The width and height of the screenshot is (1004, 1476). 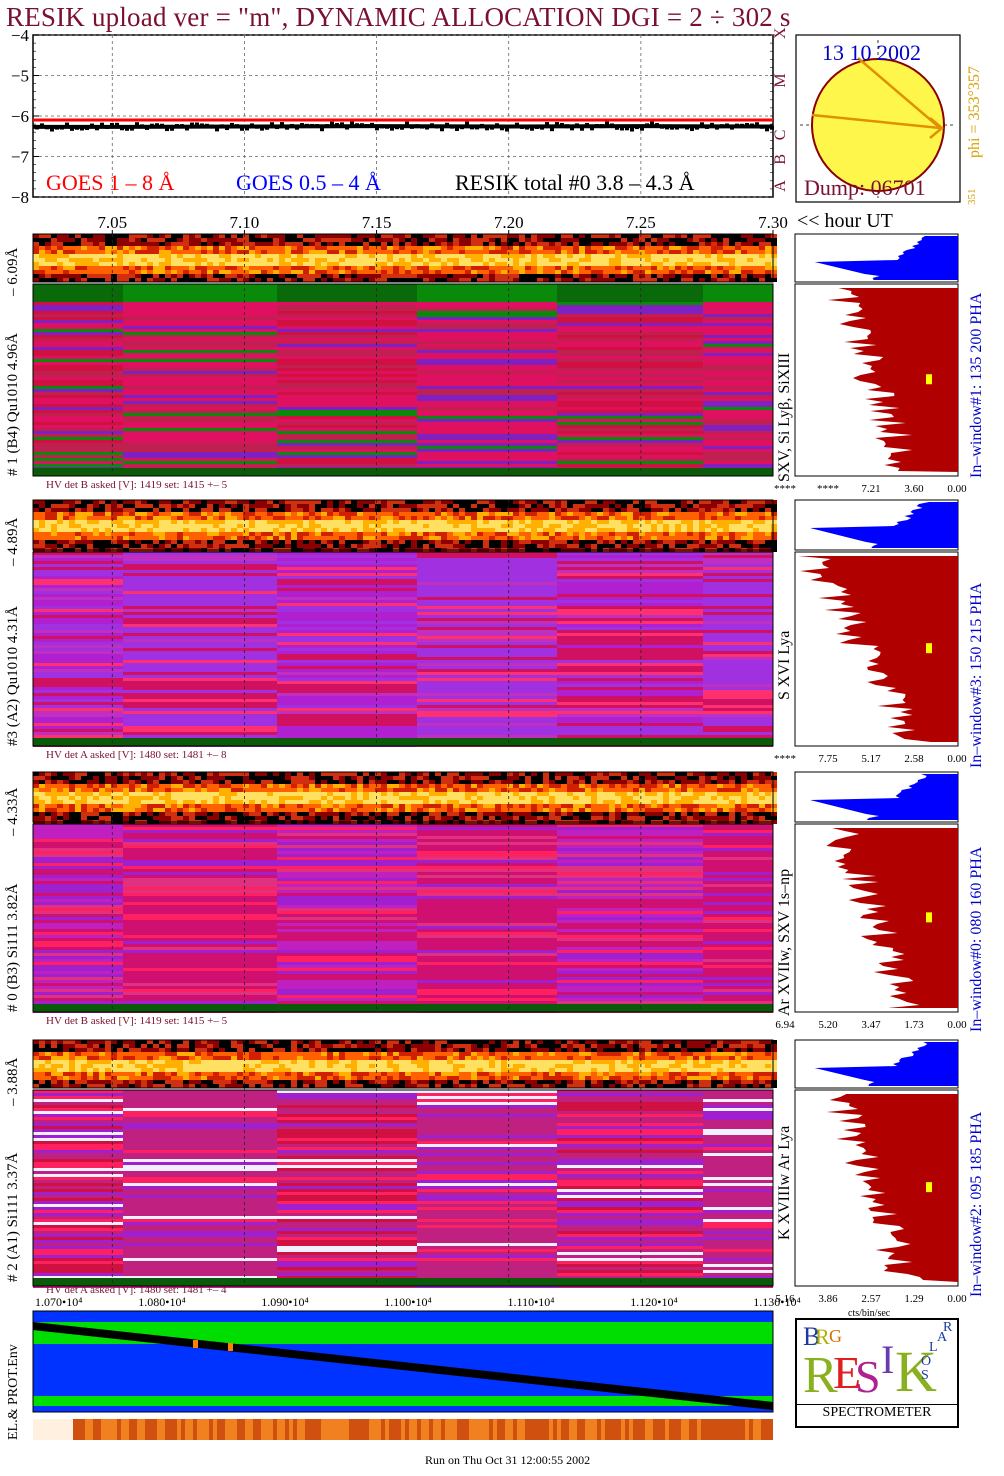 I want to click on channel-image-frame, so click(x=403, y=1064).